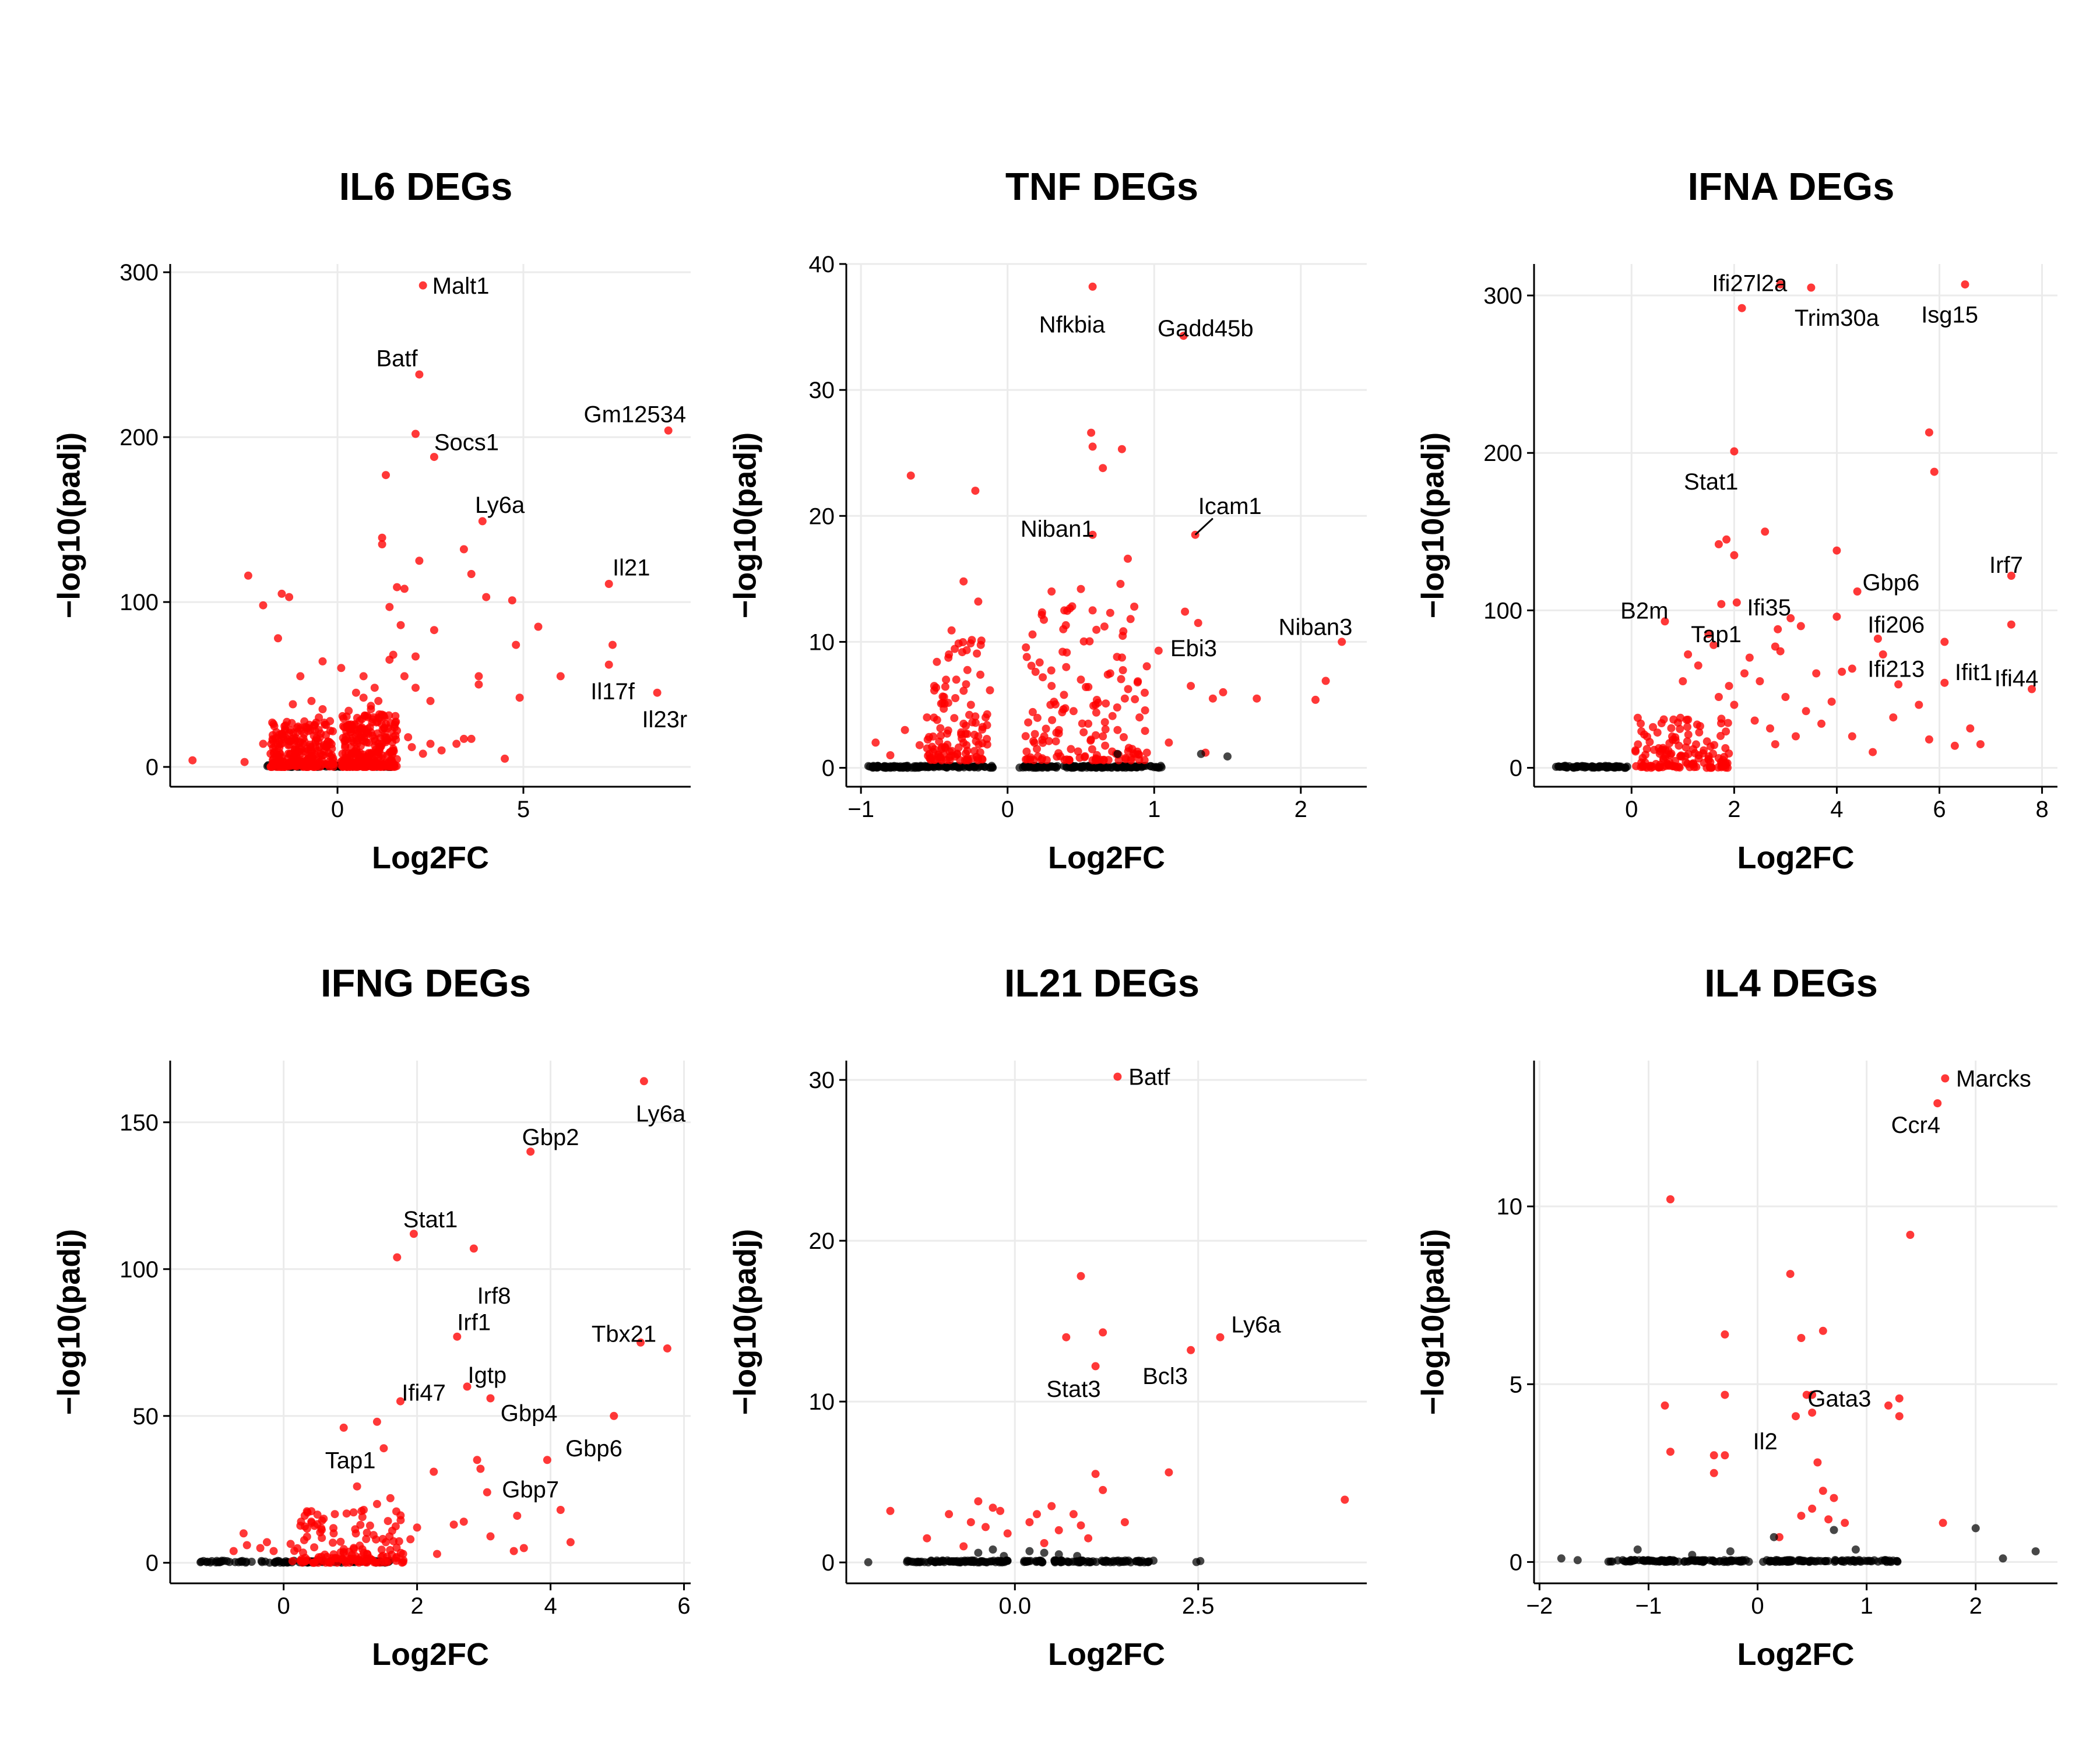 The image size is (2100, 1750). Describe the element at coordinates (461, 286) in the screenshot. I see `gene-label: Malt1` at that location.